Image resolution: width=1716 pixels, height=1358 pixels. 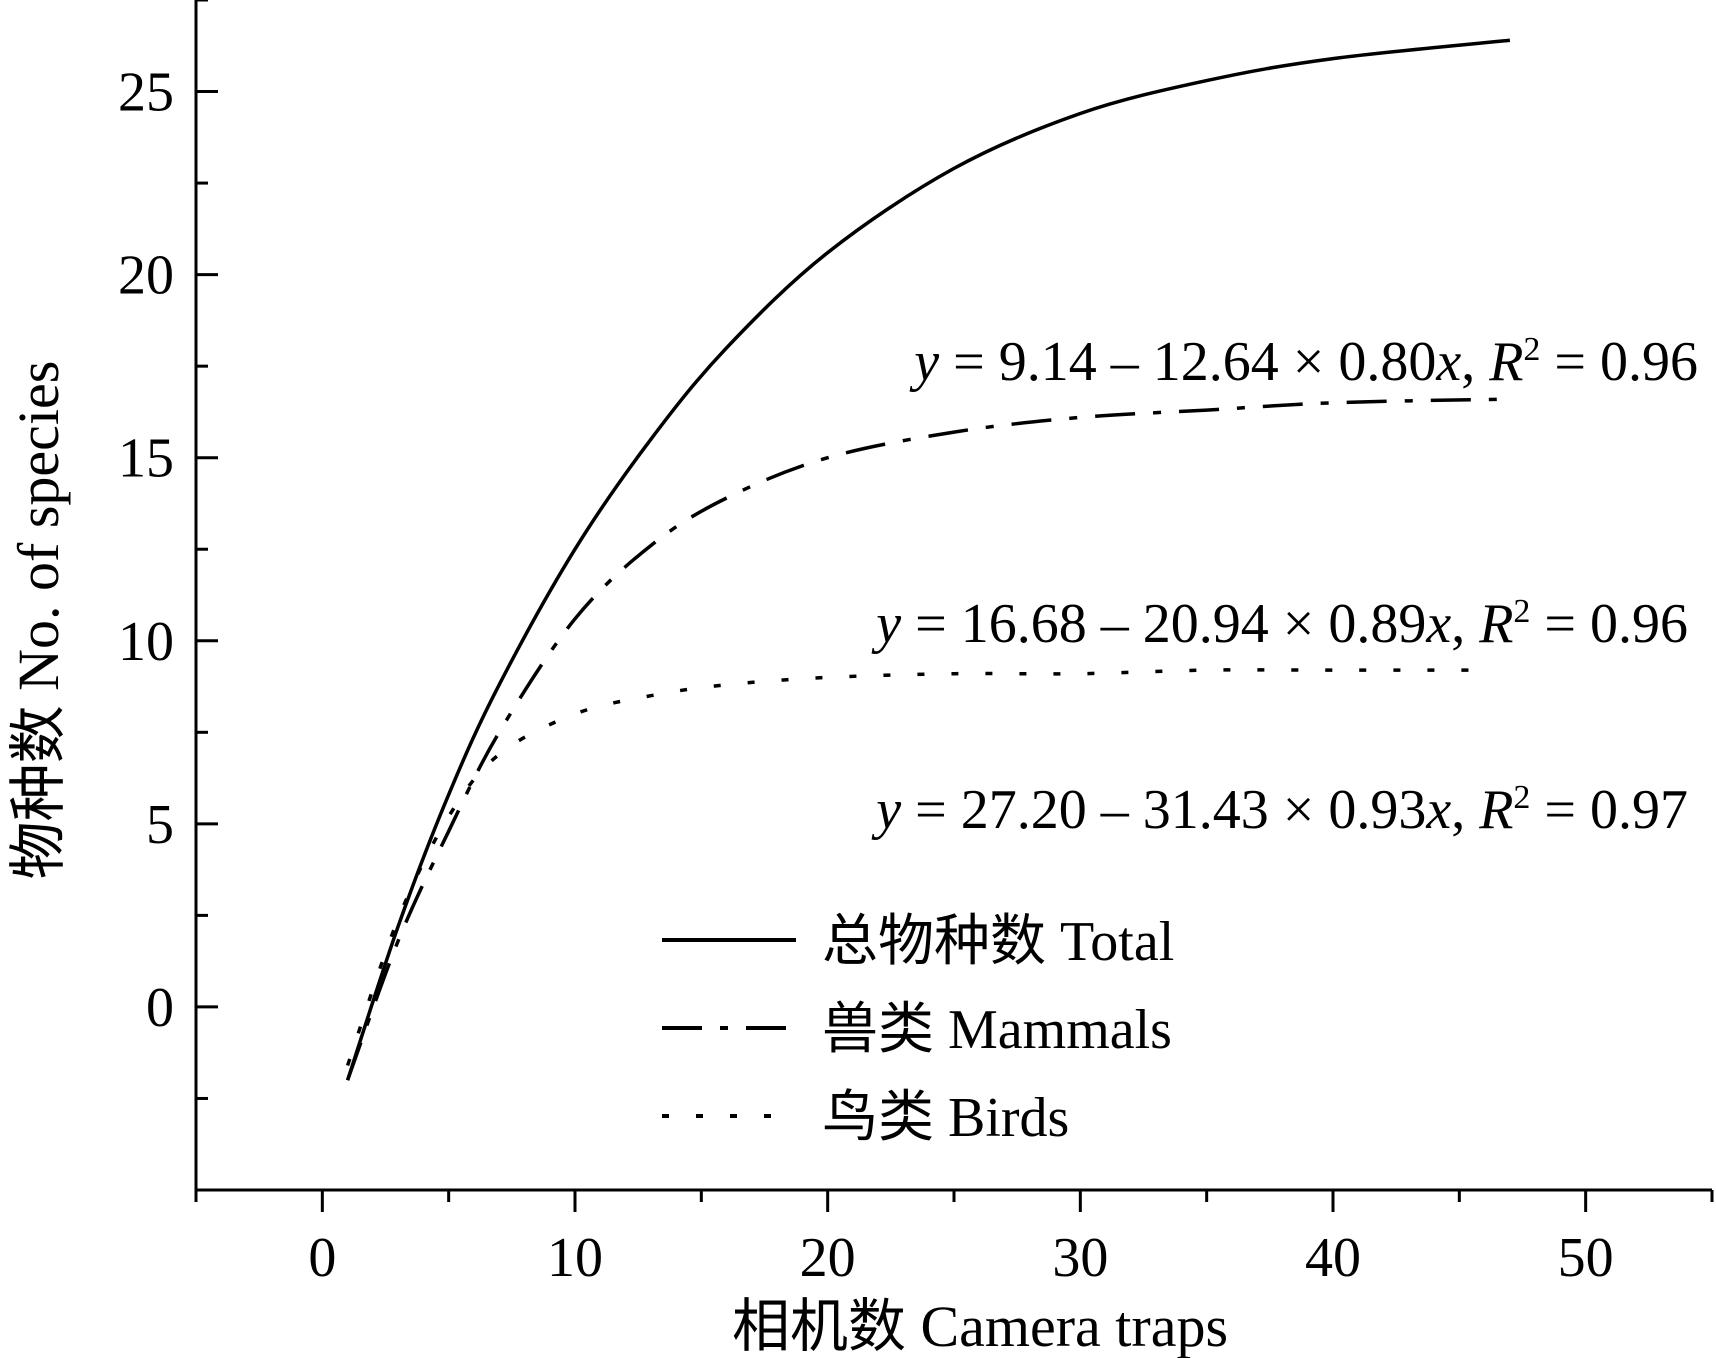 I want to click on y-tick-label-10: 10, so click(x=146, y=642).